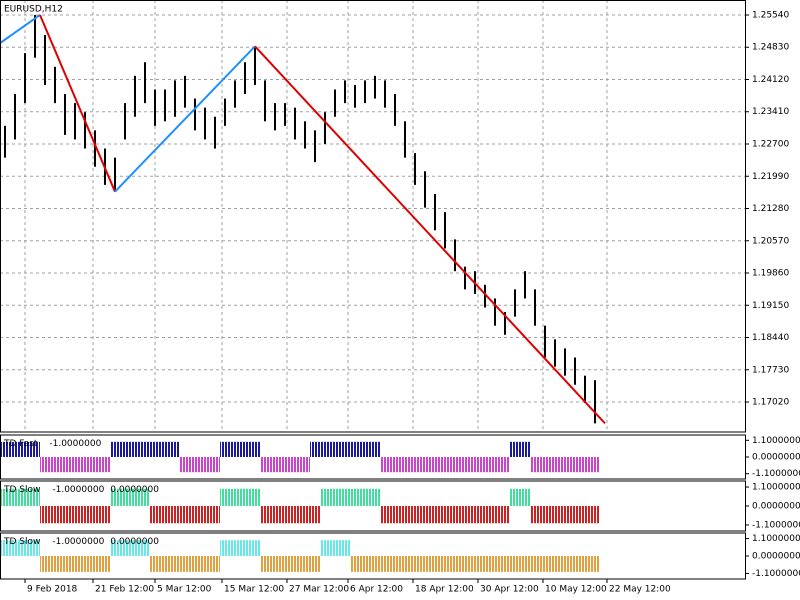  What do you see at coordinates (373, 506) in the screenshot?
I see `panel-frame` at bounding box center [373, 506].